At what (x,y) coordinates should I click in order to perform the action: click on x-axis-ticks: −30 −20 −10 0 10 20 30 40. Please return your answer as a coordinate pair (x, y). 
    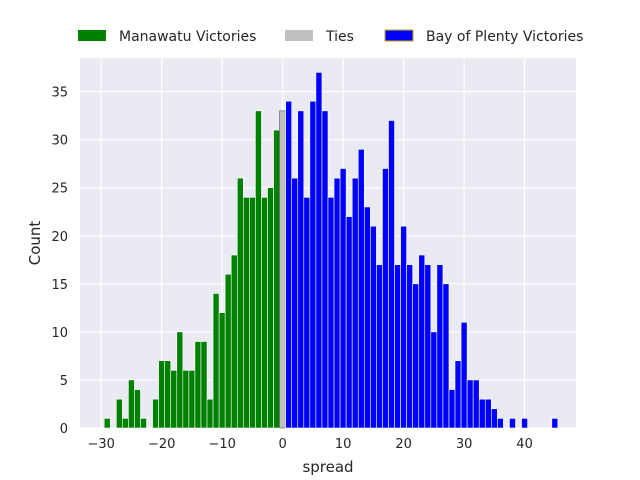
    Looking at the image, I should click on (309, 444).